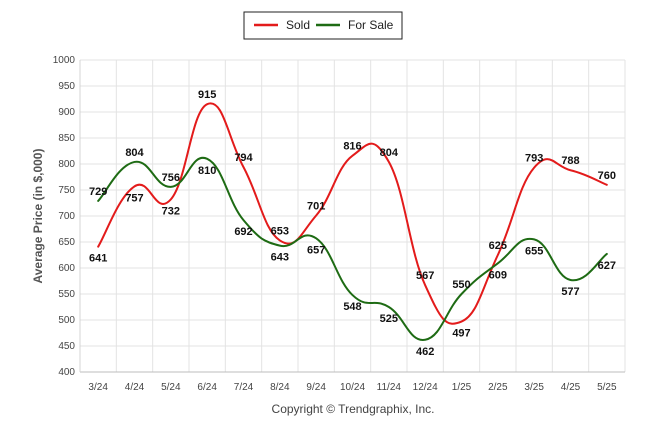  Describe the element at coordinates (244, 387) in the screenshot. I see `x-tick-label: 7/24` at that location.